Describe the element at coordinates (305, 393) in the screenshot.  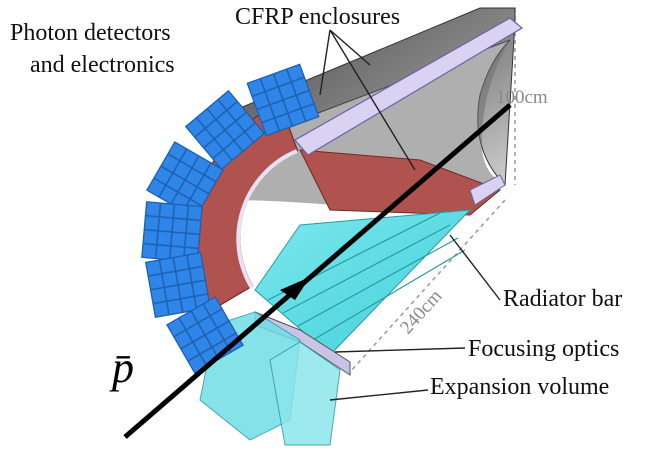
I see `expansion-volume` at that location.